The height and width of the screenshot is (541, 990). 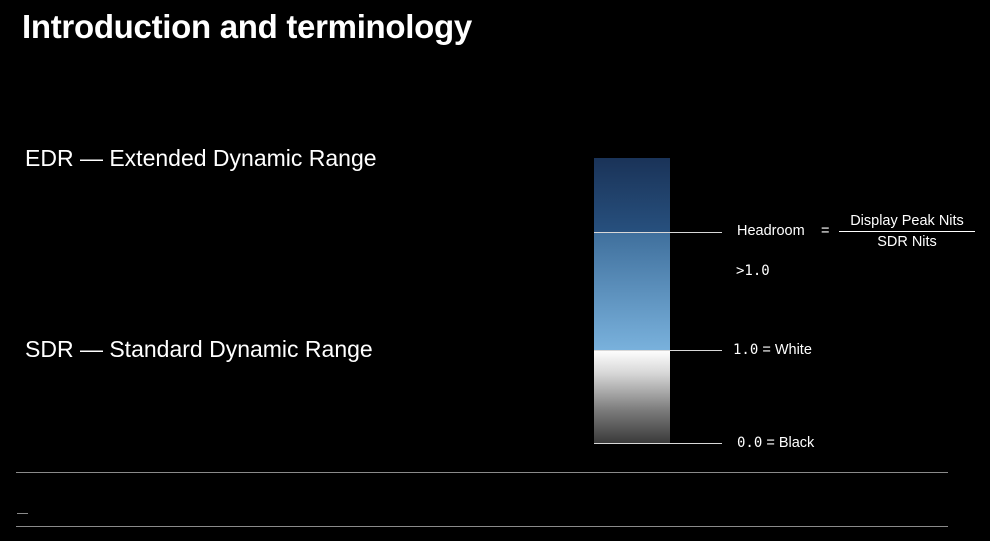 I want to click on white-text: = White, so click(x=785, y=350).